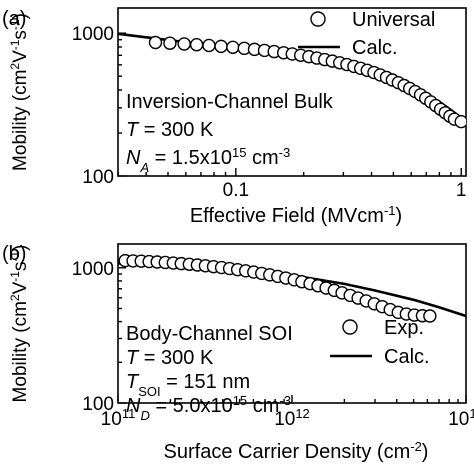 The height and width of the screenshot is (471, 474). Describe the element at coordinates (230, 102) in the screenshot. I see `annotation-title: Inversion-Channel Bulk` at that location.